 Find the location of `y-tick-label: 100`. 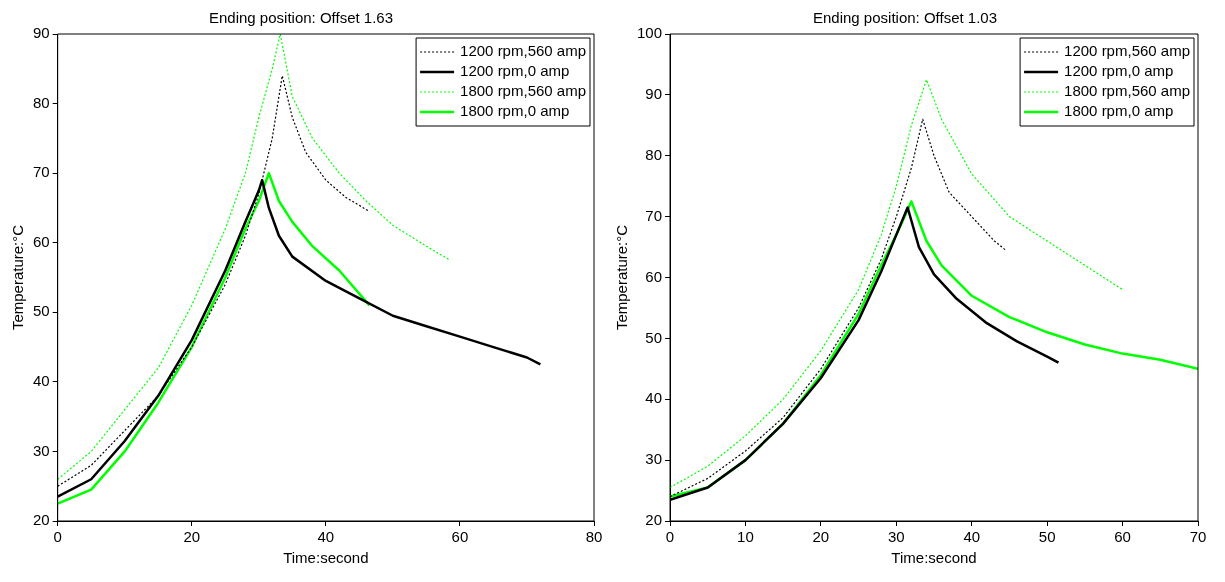

y-tick-label: 100 is located at coordinates (650, 33).